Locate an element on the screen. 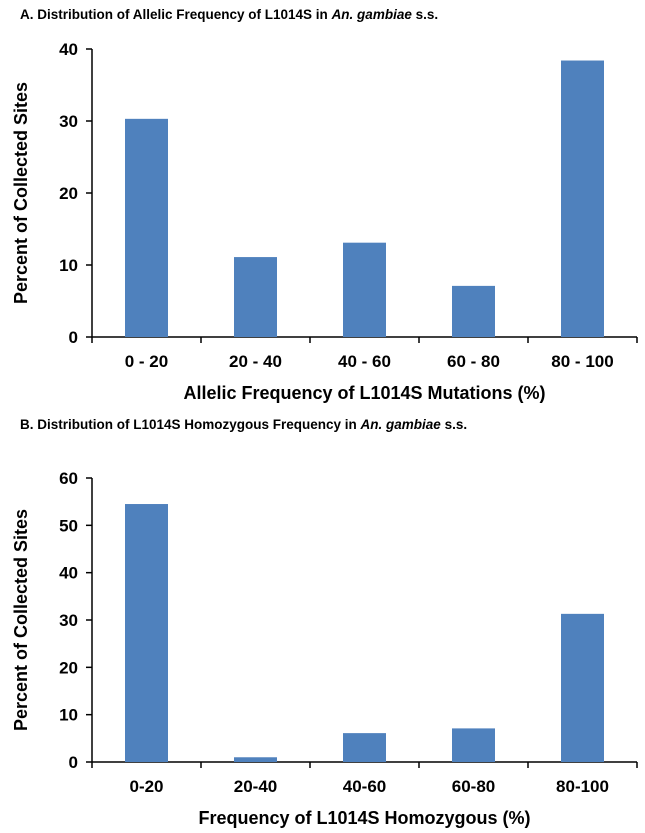  x-tick-label: 60-80 is located at coordinates (473, 786).